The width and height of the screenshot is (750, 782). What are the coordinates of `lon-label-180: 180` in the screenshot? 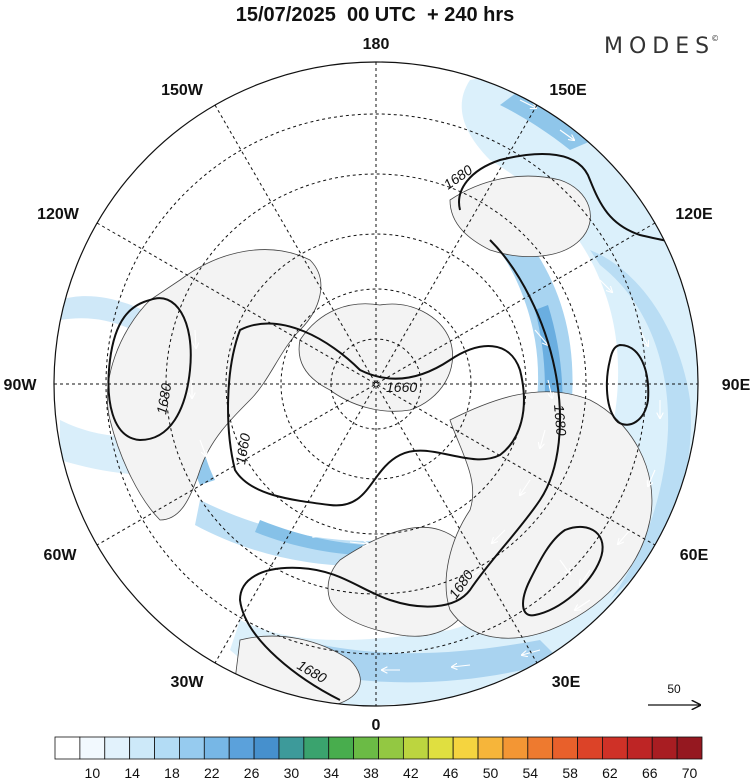 It's located at (376, 44).